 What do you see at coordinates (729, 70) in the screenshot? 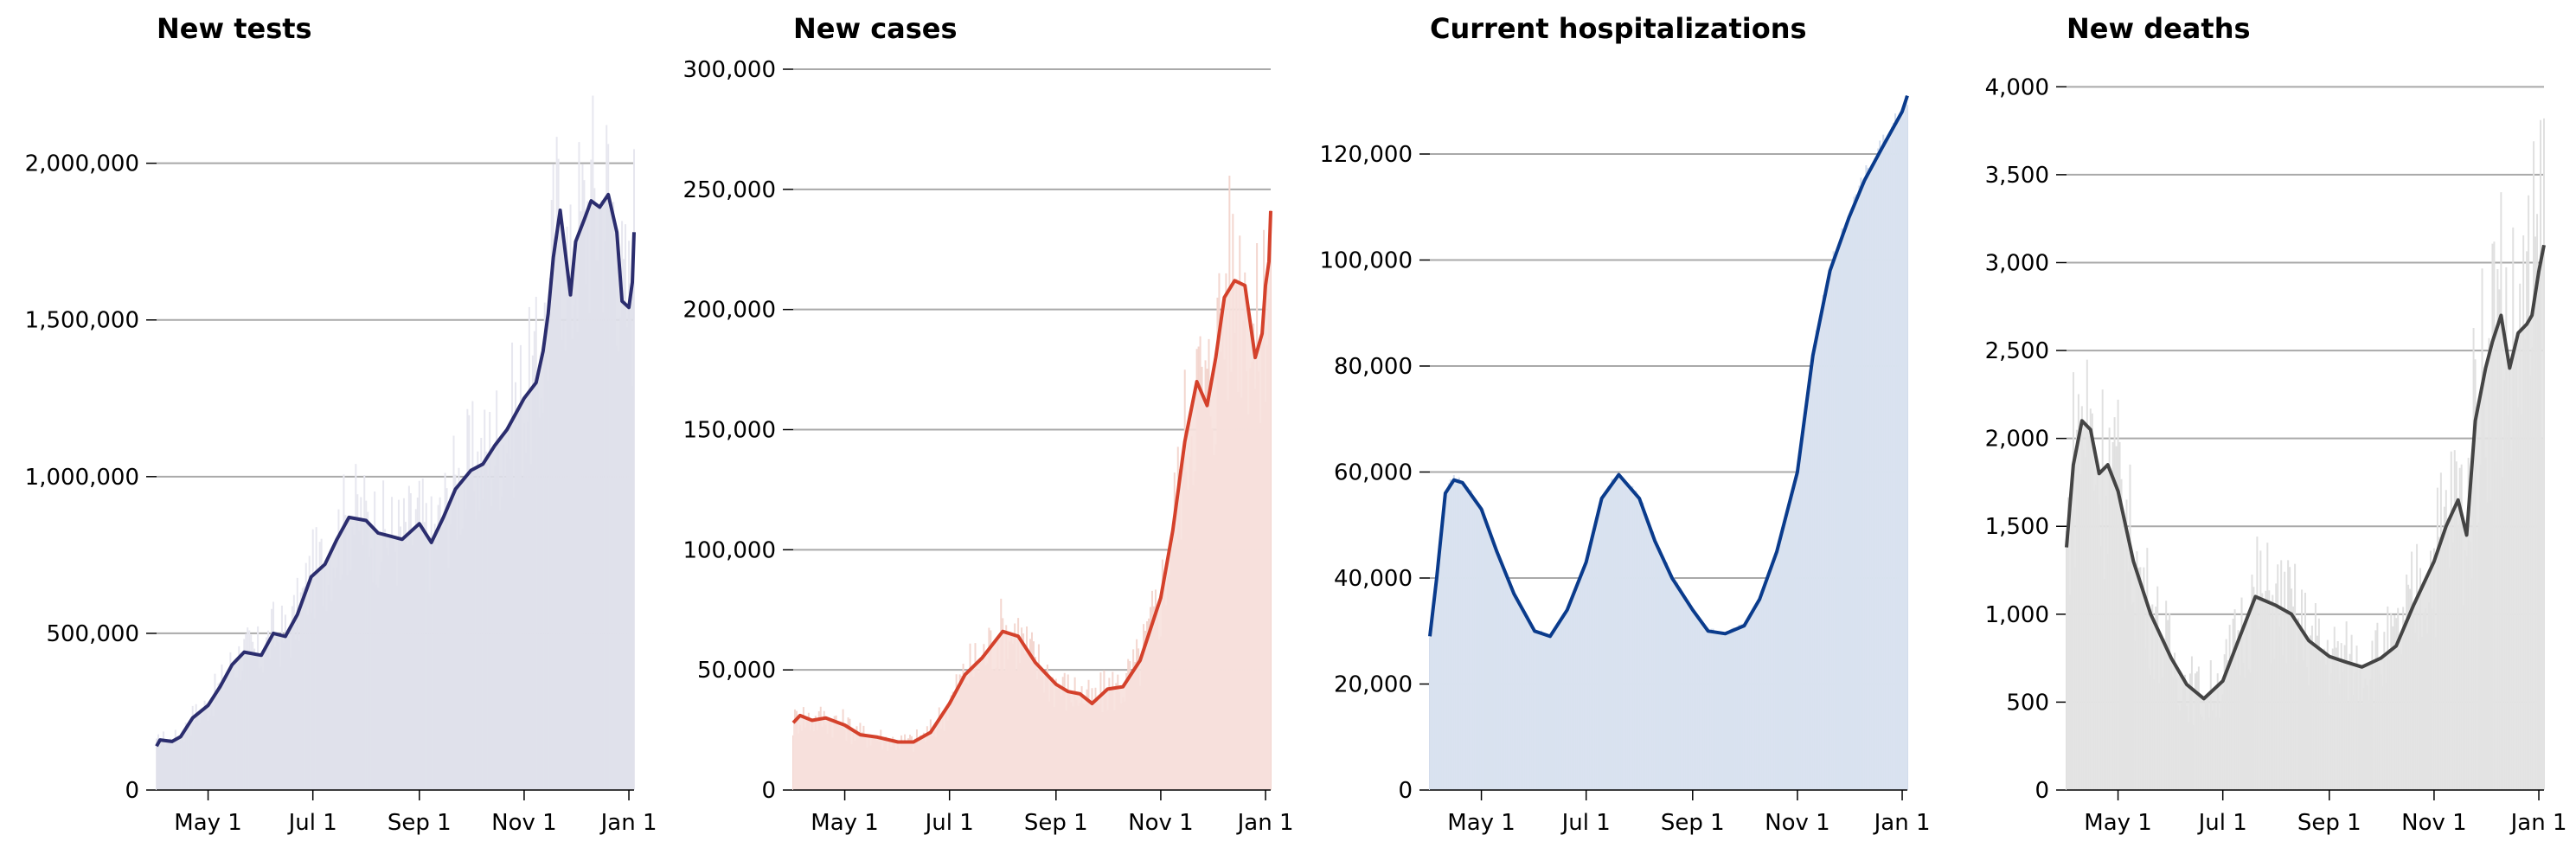
I see `y-tick-label: 300,000` at bounding box center [729, 70].